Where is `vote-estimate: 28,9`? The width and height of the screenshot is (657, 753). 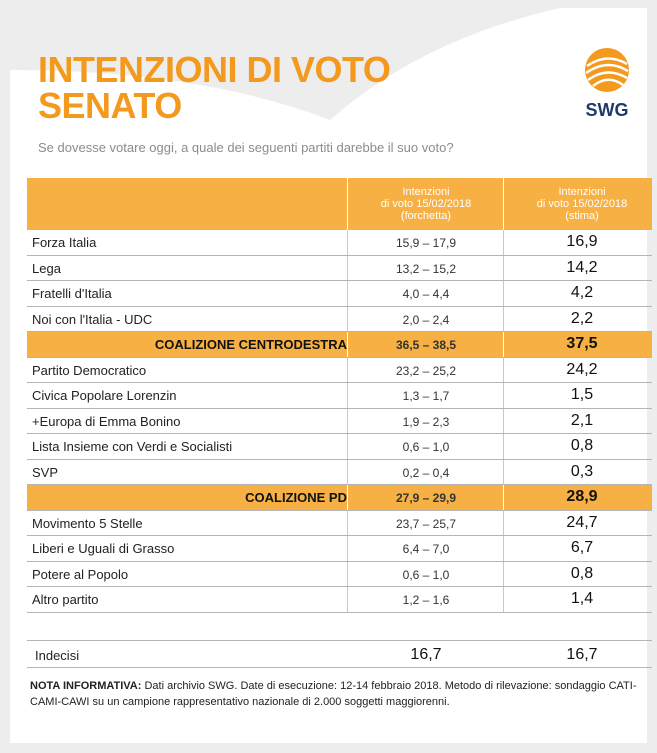 vote-estimate: 28,9 is located at coordinates (582, 496).